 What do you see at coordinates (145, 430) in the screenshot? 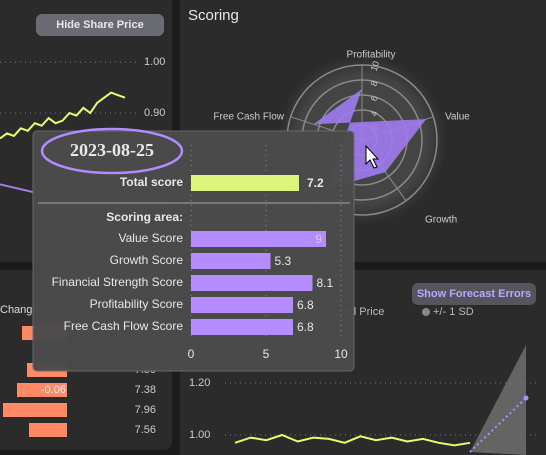
I see `cell-value: 7.56` at bounding box center [145, 430].